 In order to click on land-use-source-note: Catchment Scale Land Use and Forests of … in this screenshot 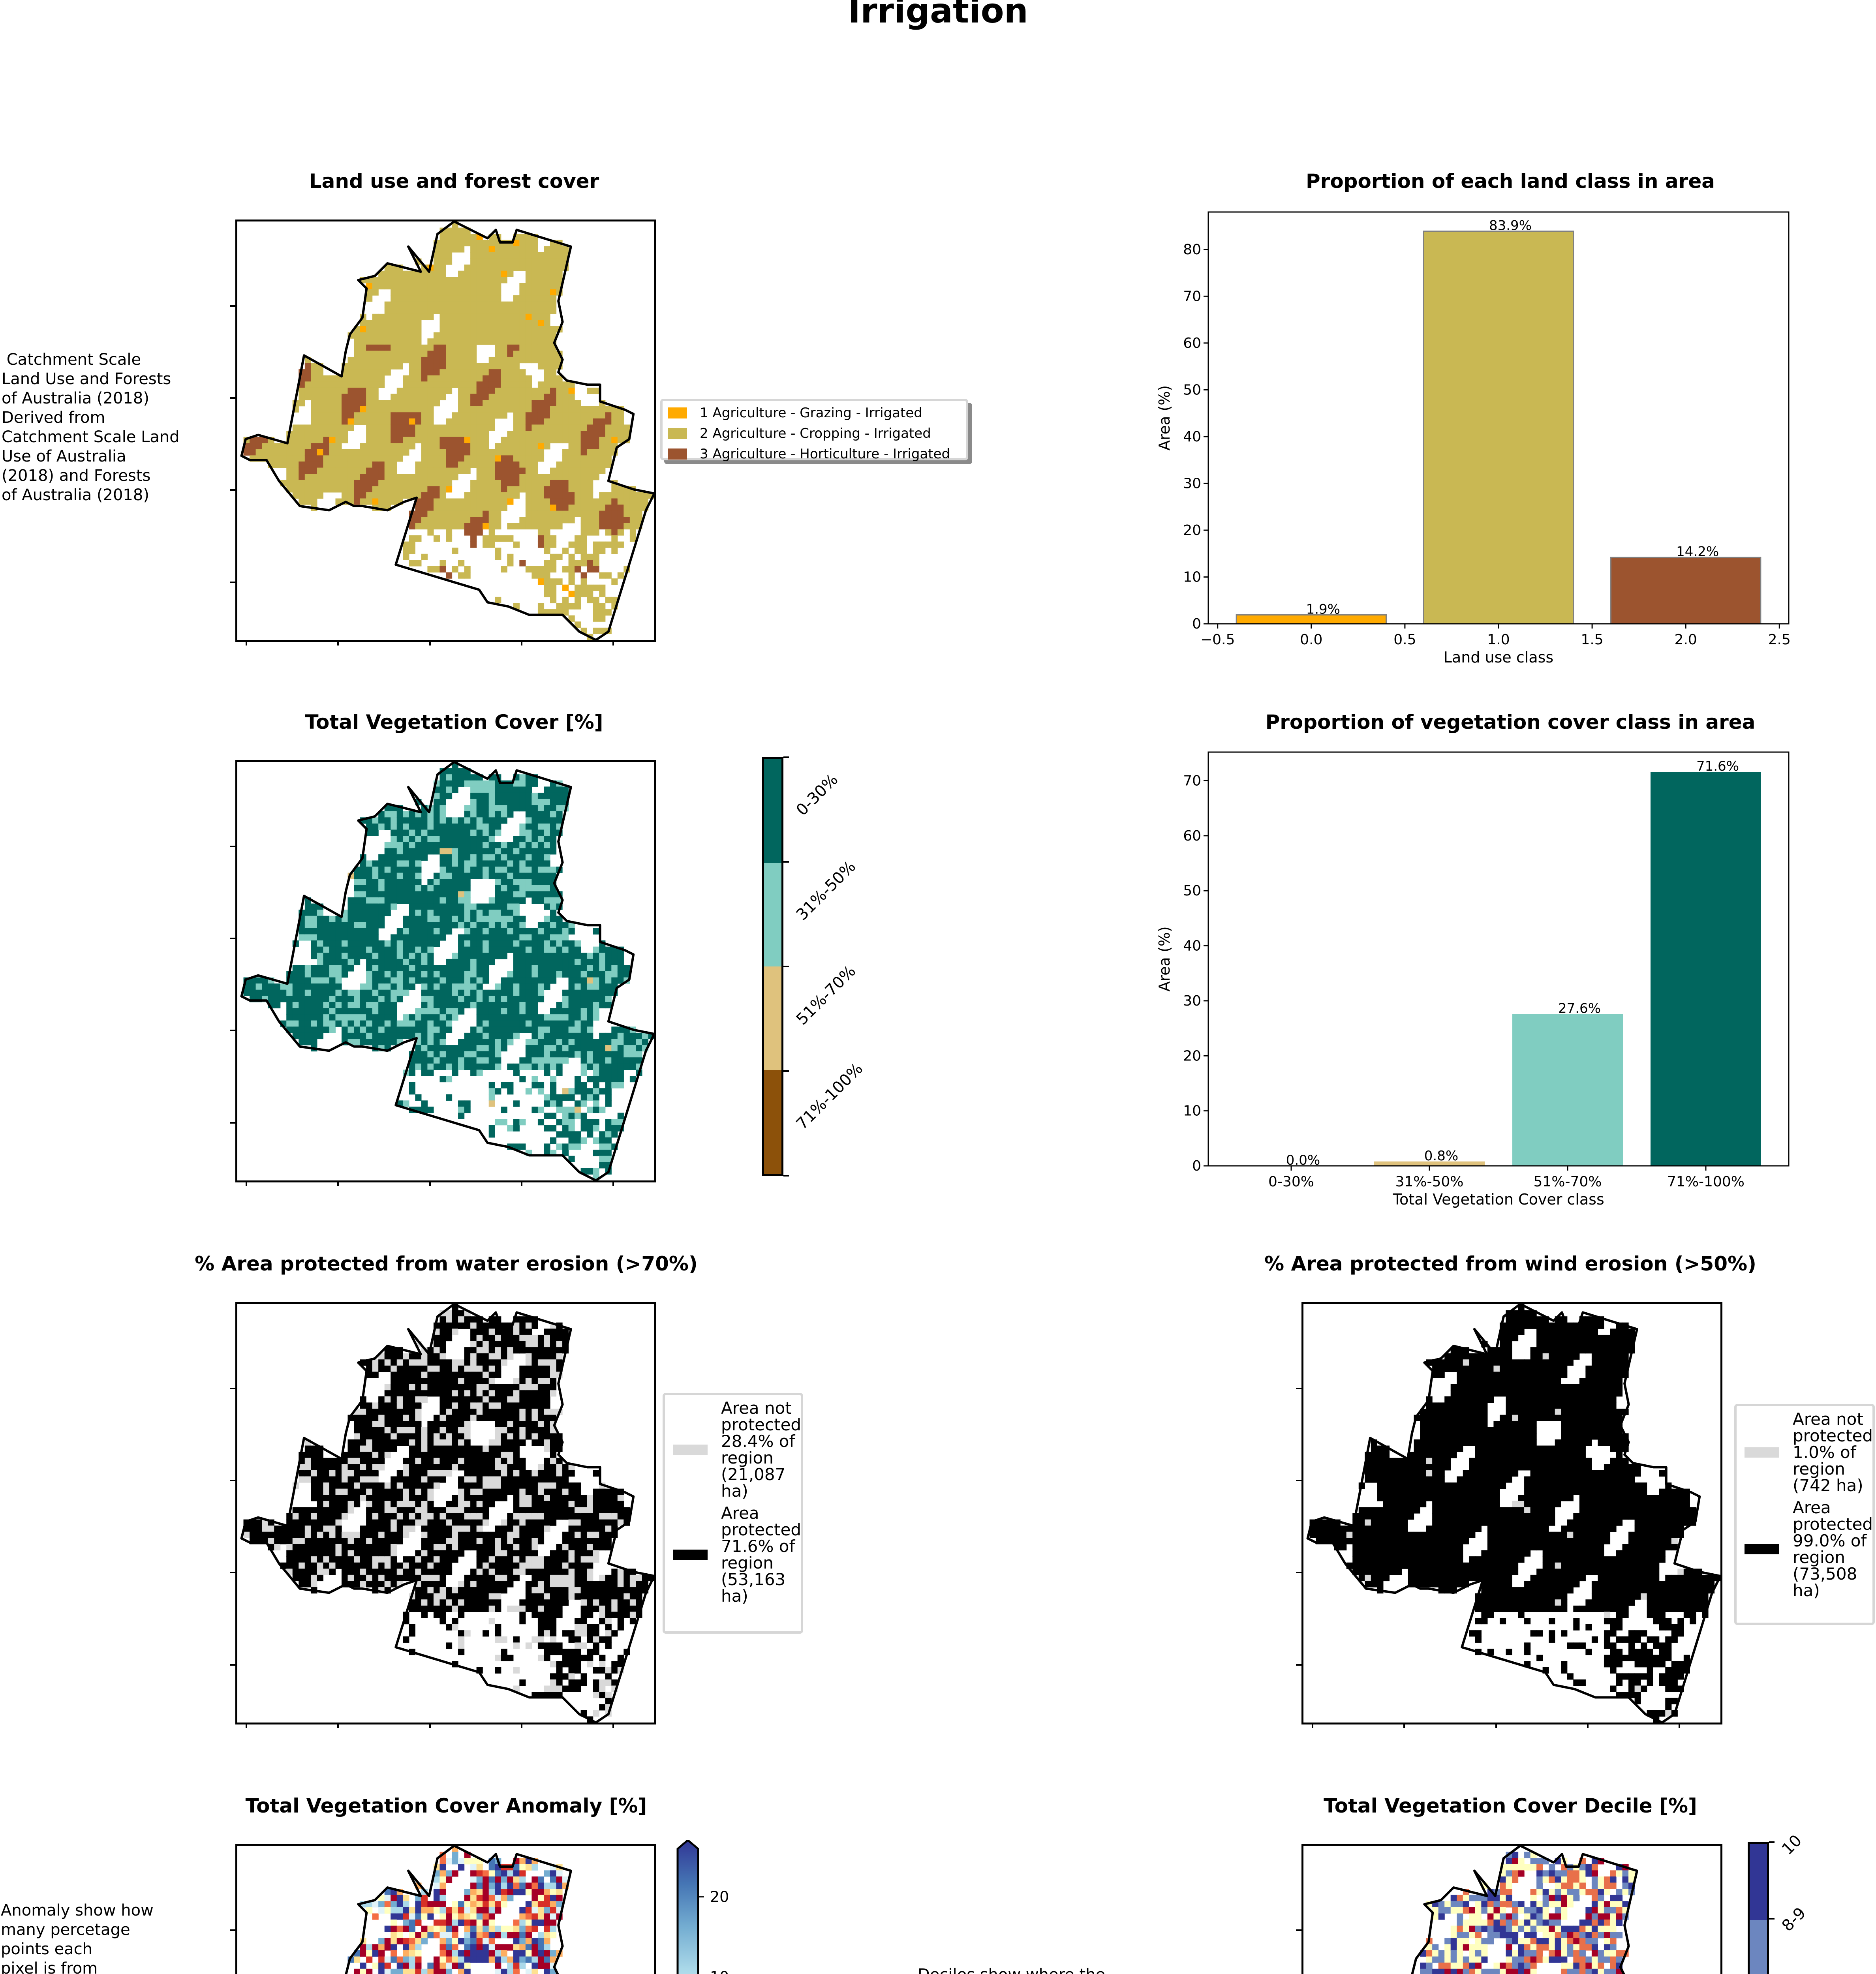, I will do `click(91, 428)`.